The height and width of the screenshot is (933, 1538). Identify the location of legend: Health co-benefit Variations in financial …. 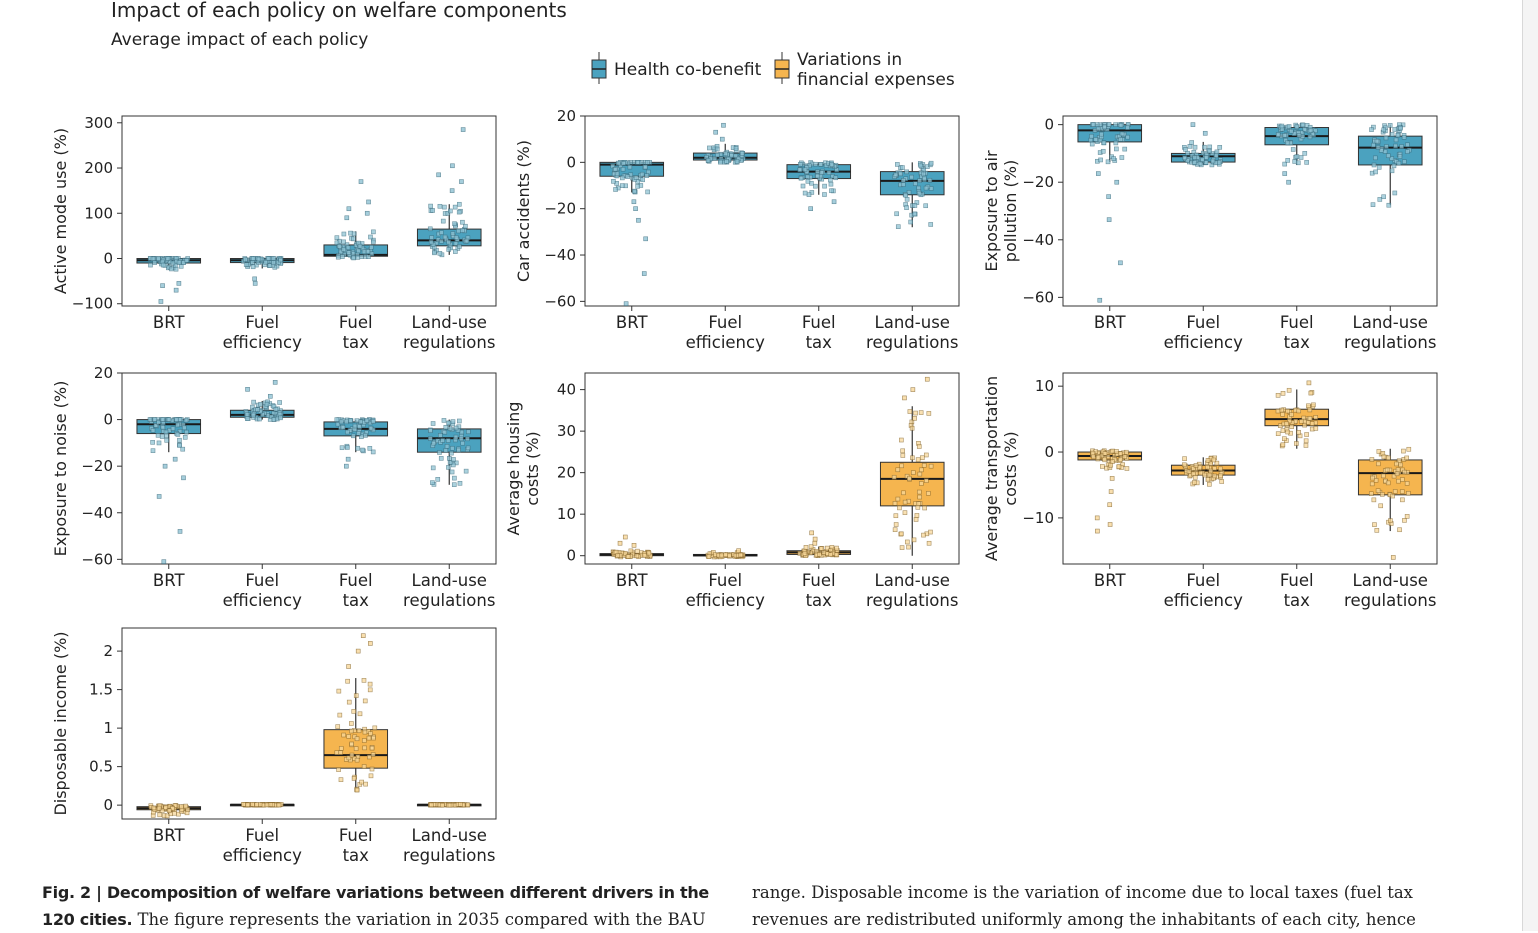
(773, 70).